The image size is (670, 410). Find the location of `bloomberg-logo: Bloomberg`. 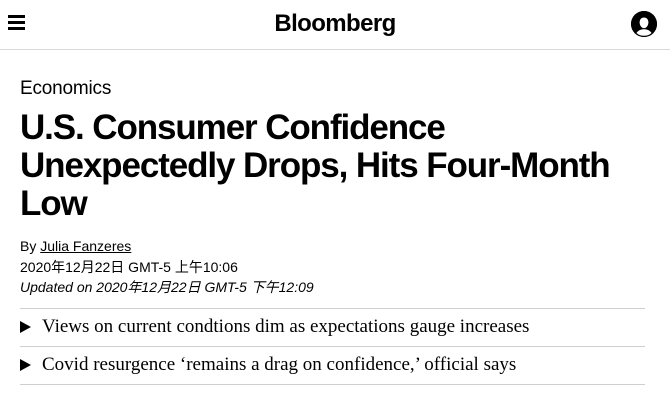

bloomberg-logo: Bloomberg is located at coordinates (335, 23).